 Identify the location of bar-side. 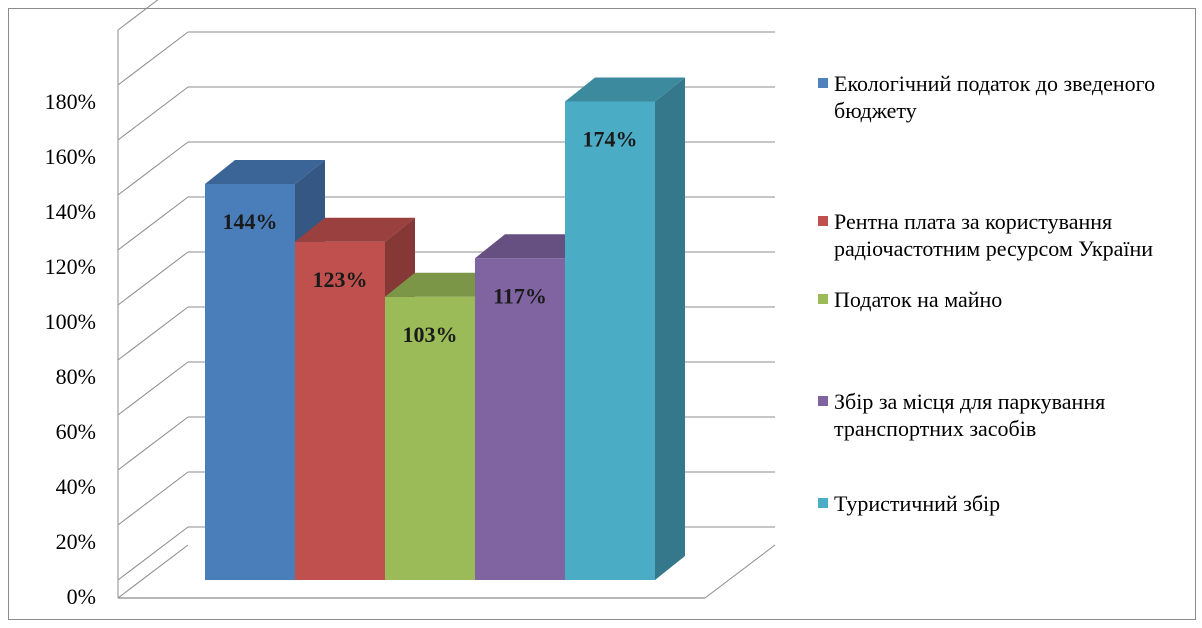
(670, 328).